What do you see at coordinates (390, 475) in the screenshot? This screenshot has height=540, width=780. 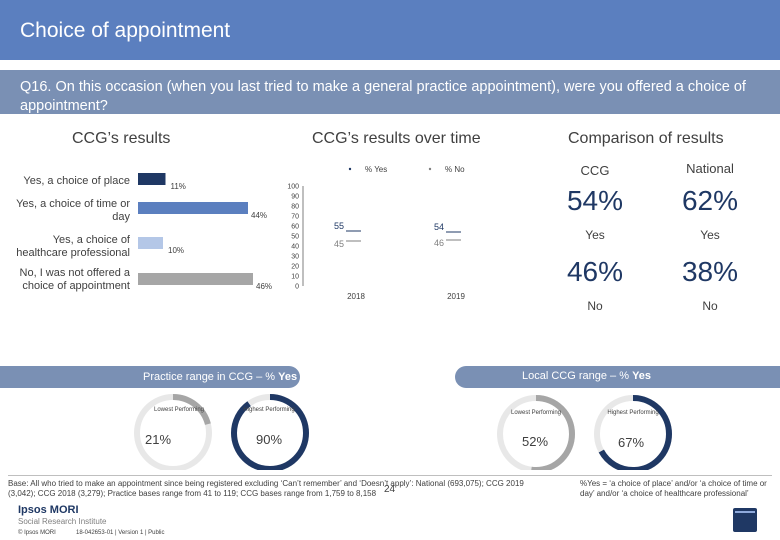 I see `footer-divider` at bounding box center [390, 475].